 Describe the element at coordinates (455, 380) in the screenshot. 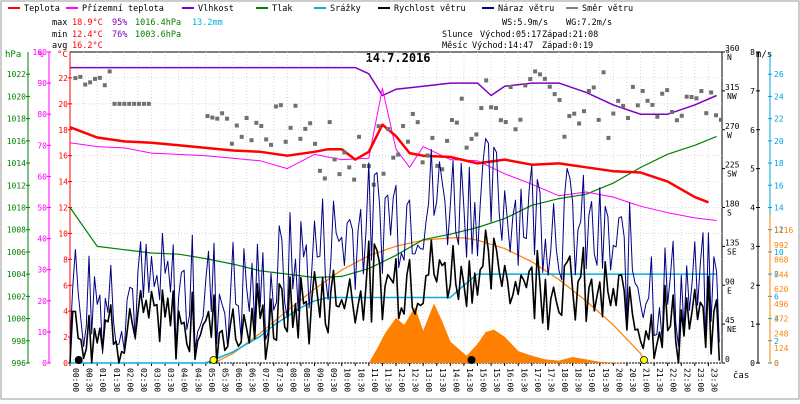

I see `x-tick-label-28: 14:00` at that location.